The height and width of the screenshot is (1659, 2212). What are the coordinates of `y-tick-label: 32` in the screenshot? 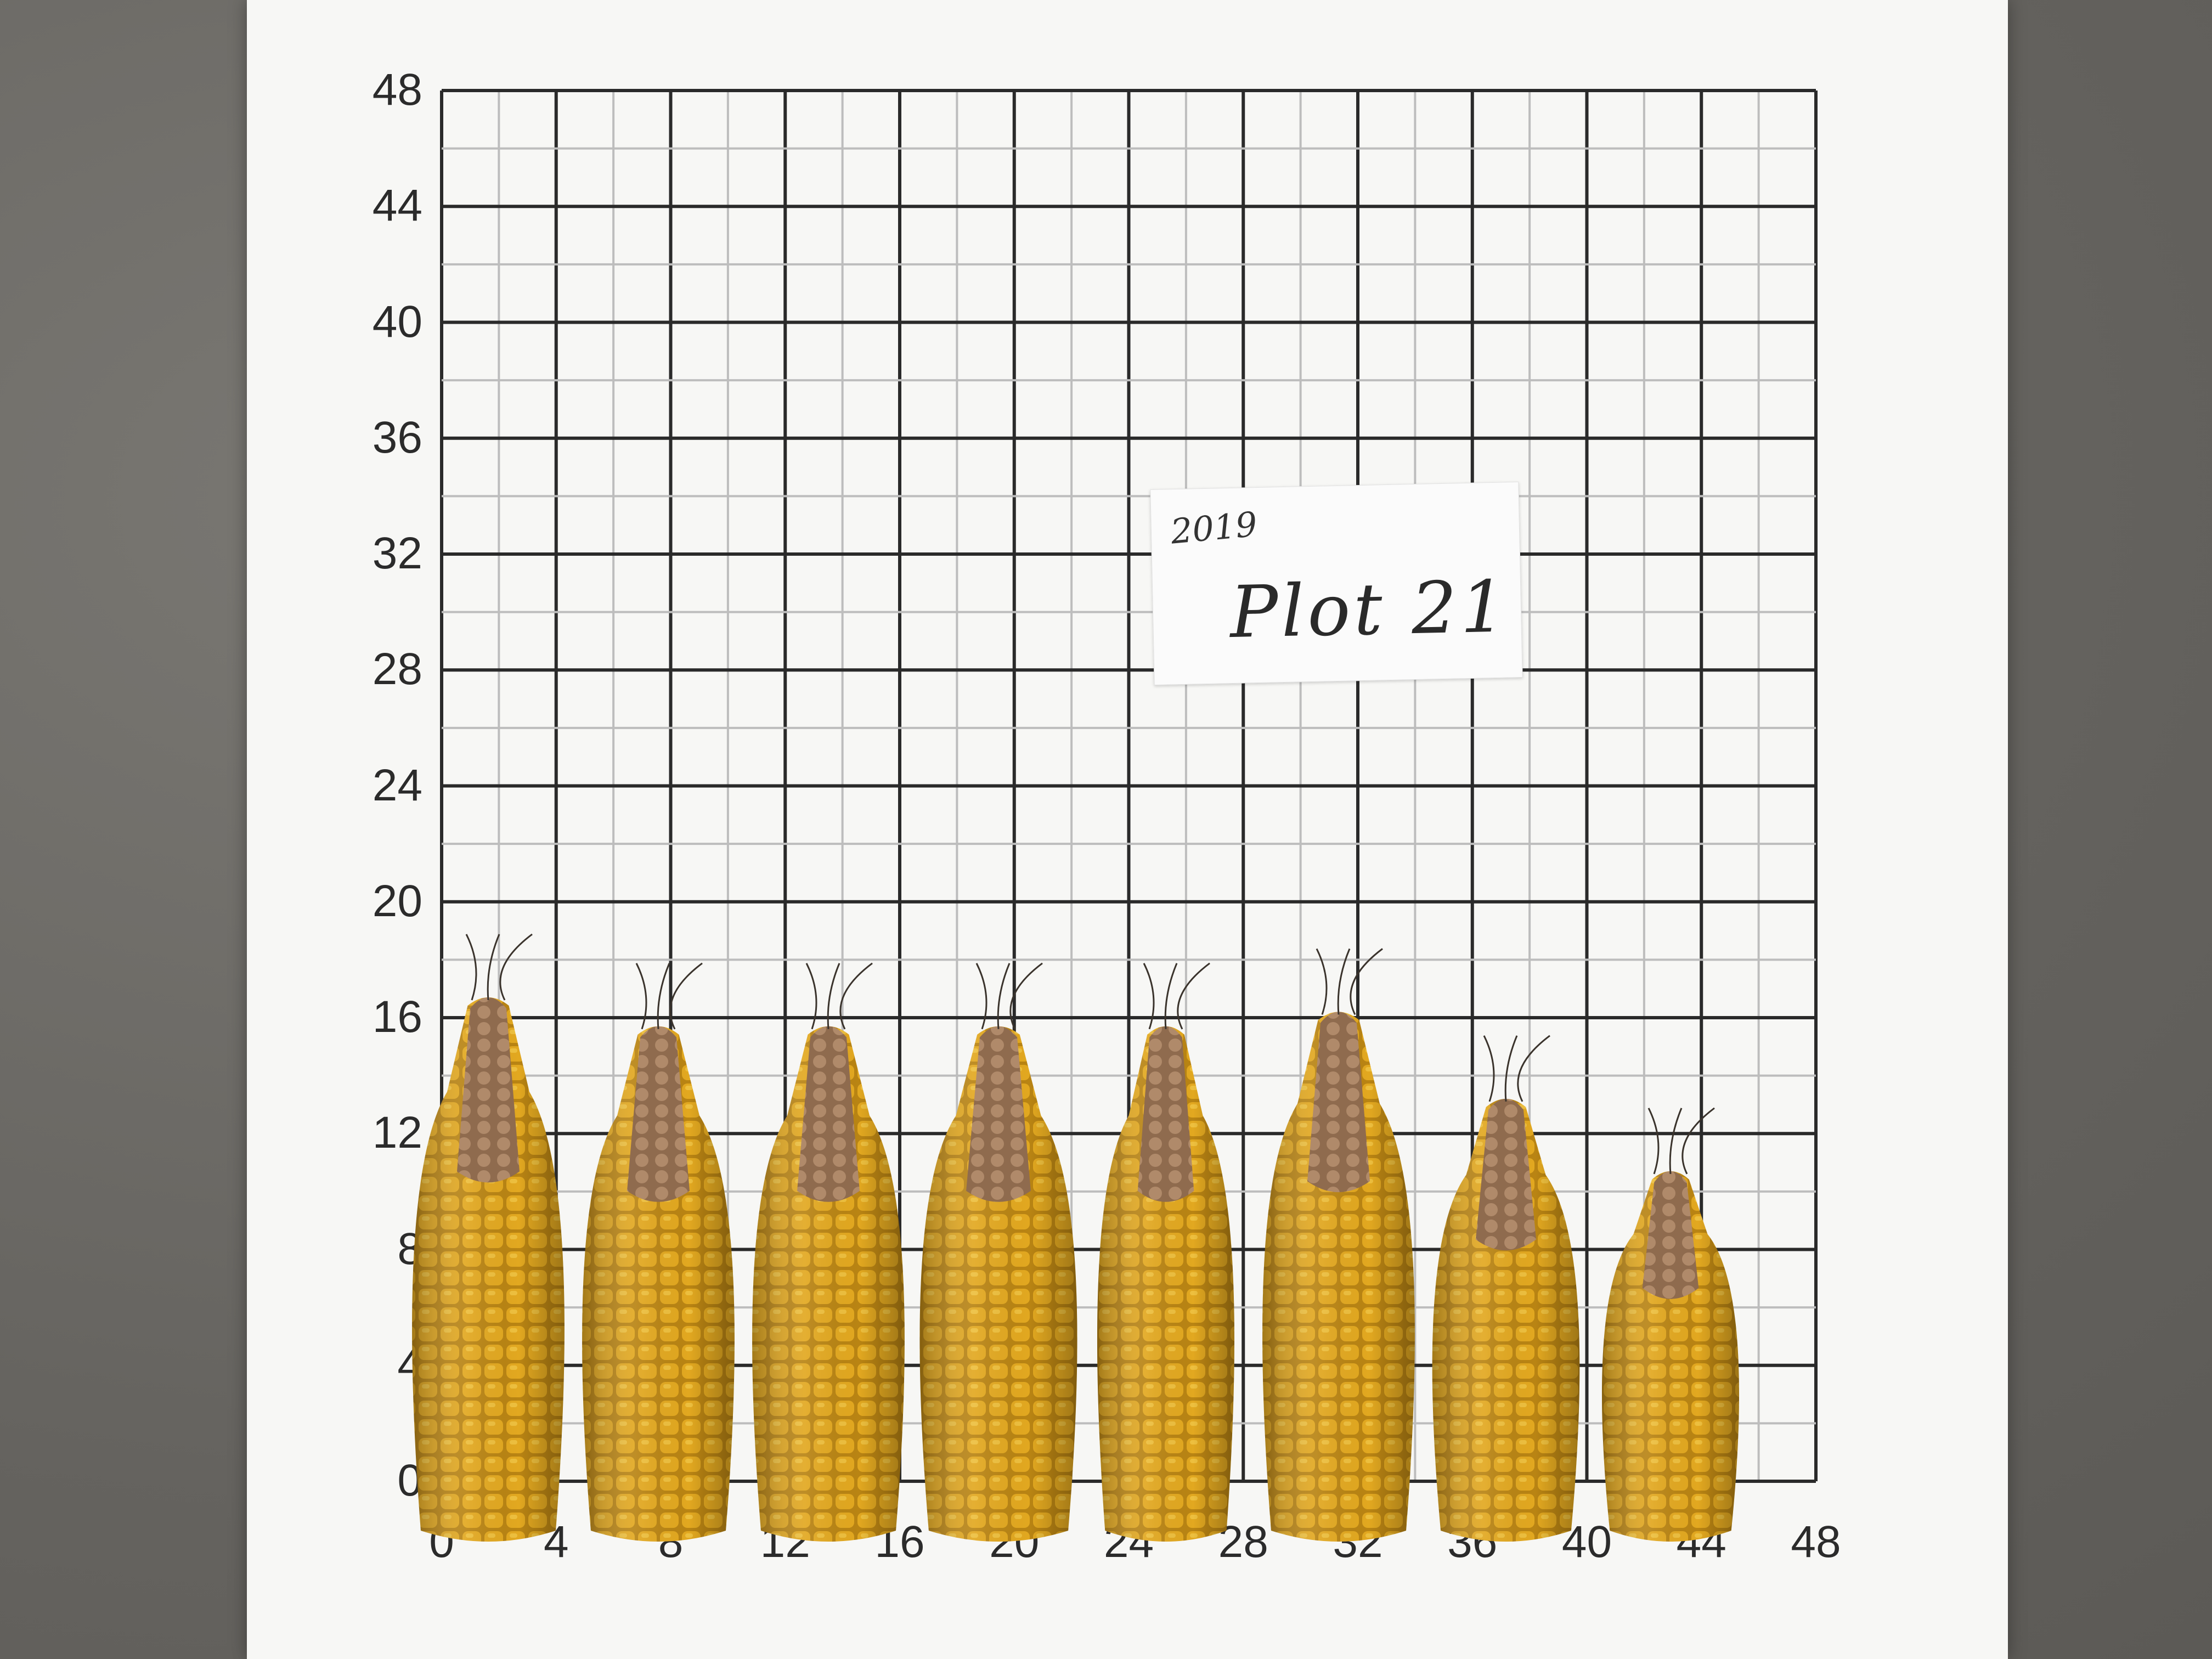 It's located at (397, 553).